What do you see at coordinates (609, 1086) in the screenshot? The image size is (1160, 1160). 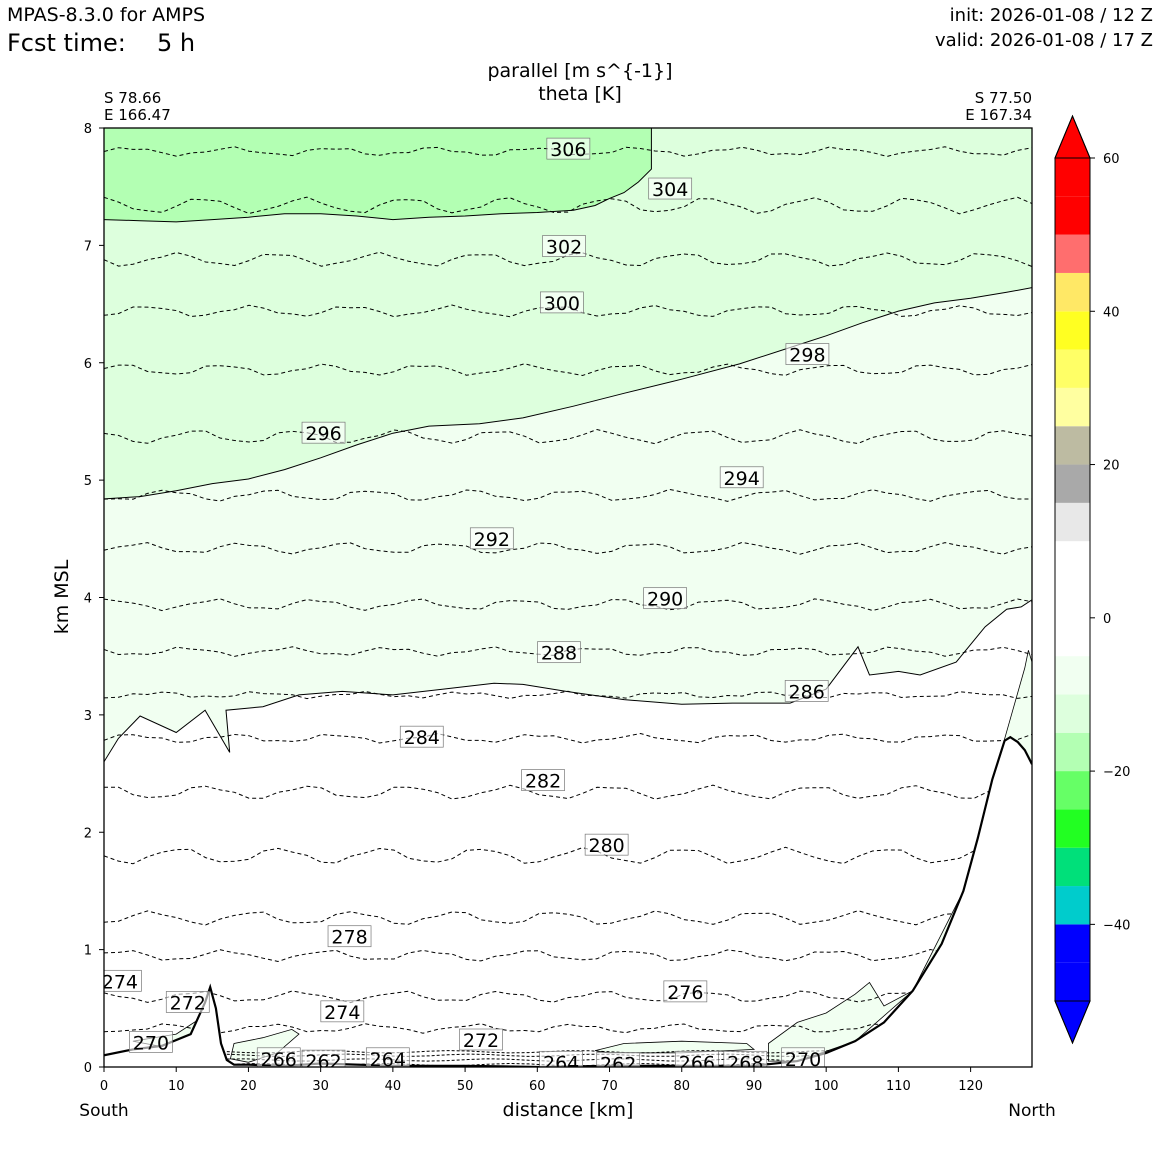 I see `x-tick-label: 70` at bounding box center [609, 1086].